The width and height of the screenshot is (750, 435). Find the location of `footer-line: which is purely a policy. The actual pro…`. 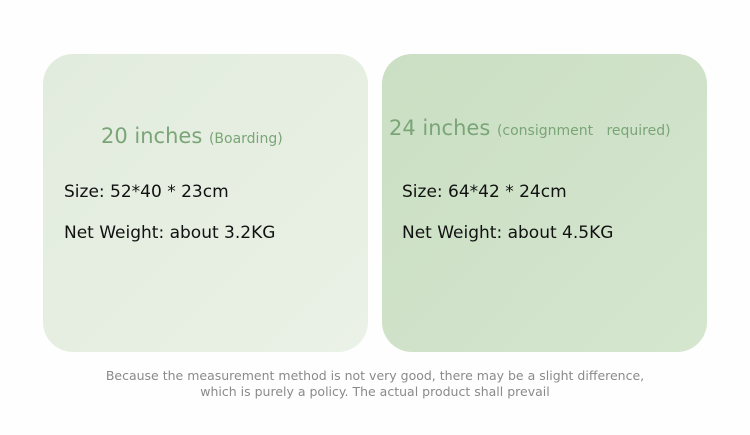

footer-line: which is purely a policy. The actual pro… is located at coordinates (375, 391).